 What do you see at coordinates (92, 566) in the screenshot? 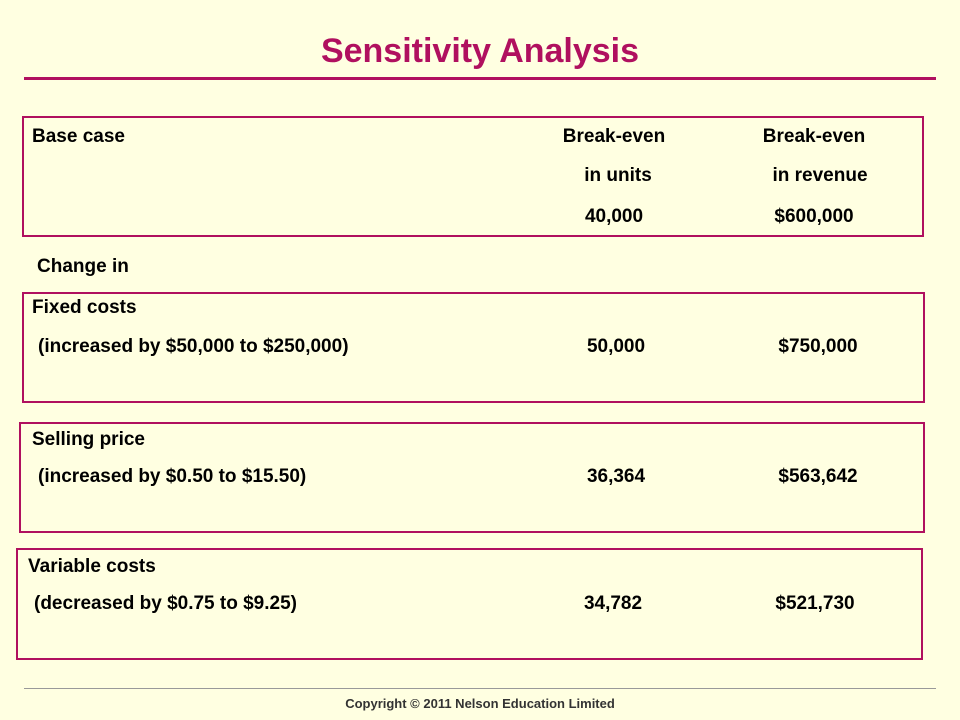
I see `scenario-name: Variable costs` at bounding box center [92, 566].